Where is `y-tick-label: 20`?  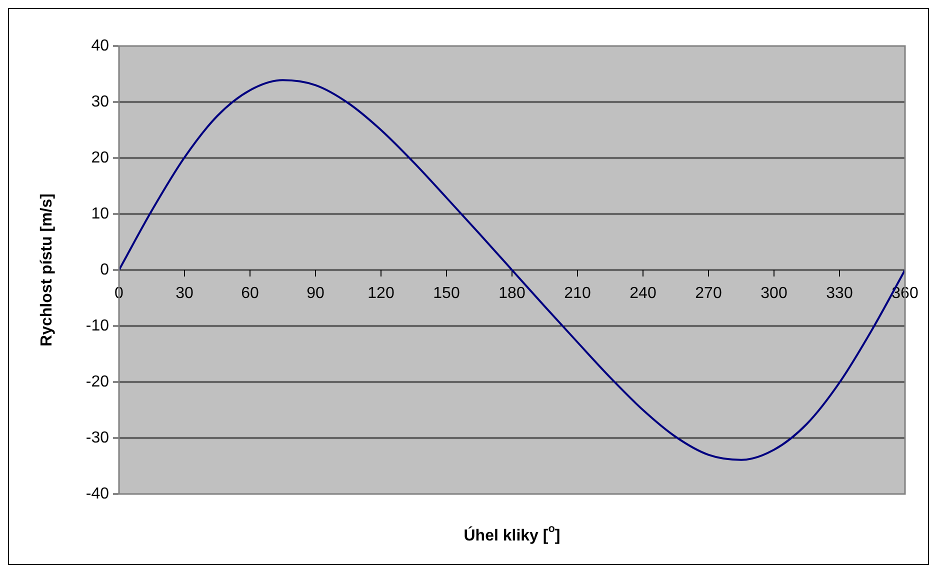 y-tick-label: 20 is located at coordinates (100, 157).